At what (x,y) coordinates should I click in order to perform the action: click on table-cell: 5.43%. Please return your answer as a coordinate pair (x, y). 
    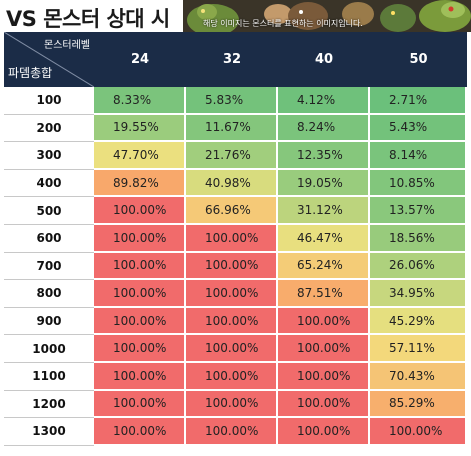
    Looking at the image, I should click on (418, 128).